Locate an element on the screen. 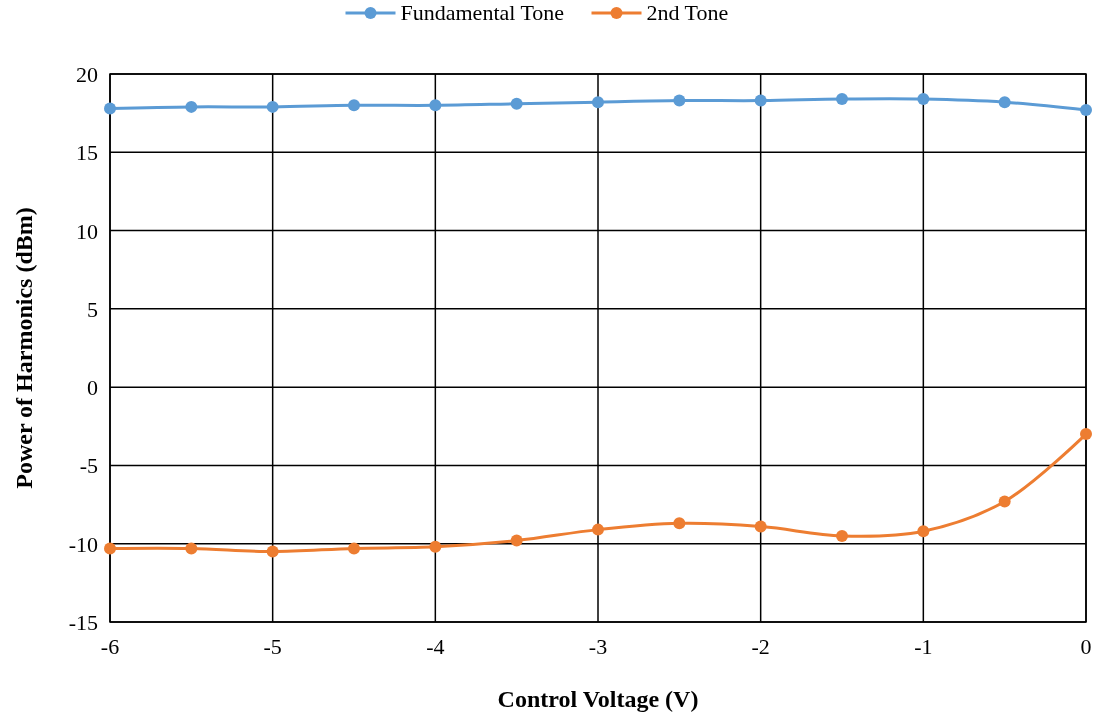 This screenshot has height=719, width=1095. y-tick-label: 5 is located at coordinates (92, 309).